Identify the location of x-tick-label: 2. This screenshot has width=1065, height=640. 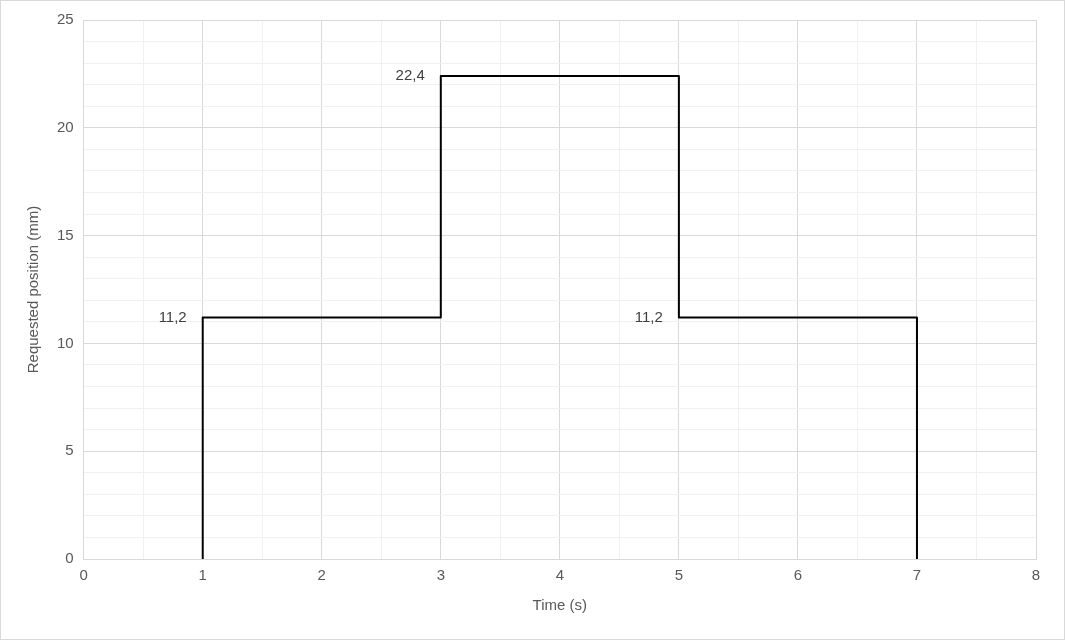
(321, 575).